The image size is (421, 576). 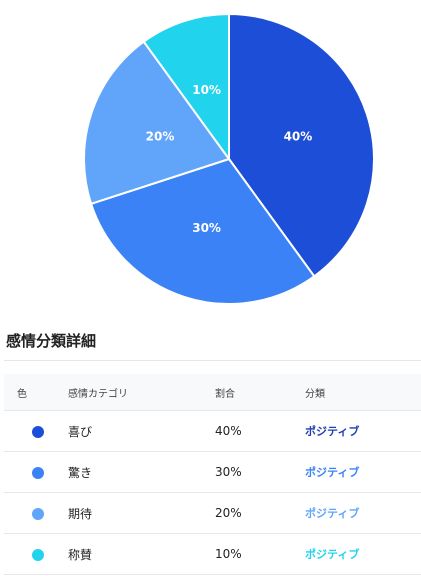 What do you see at coordinates (212, 554) in the screenshot?
I see `table-row: 称賛 10% ポジティブ` at bounding box center [212, 554].